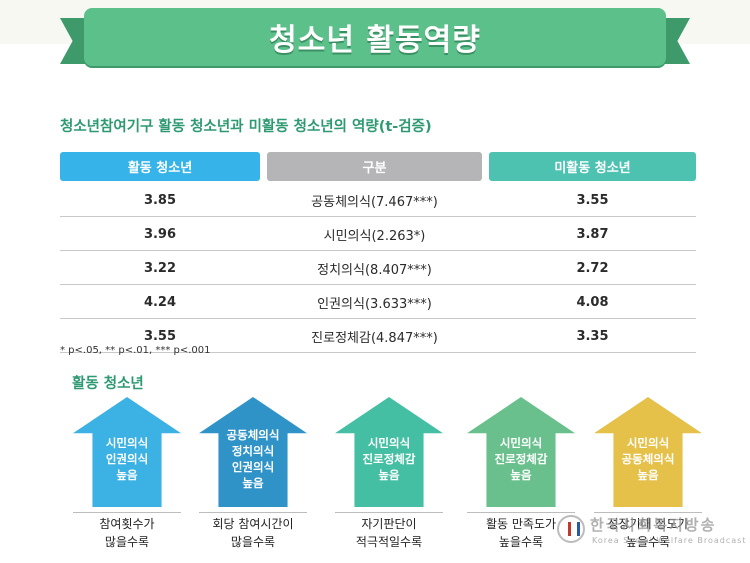 The height and width of the screenshot is (563, 750). I want to click on significance-footnote: * p<.05, ** p<.01, *** p<.001, so click(135, 350).